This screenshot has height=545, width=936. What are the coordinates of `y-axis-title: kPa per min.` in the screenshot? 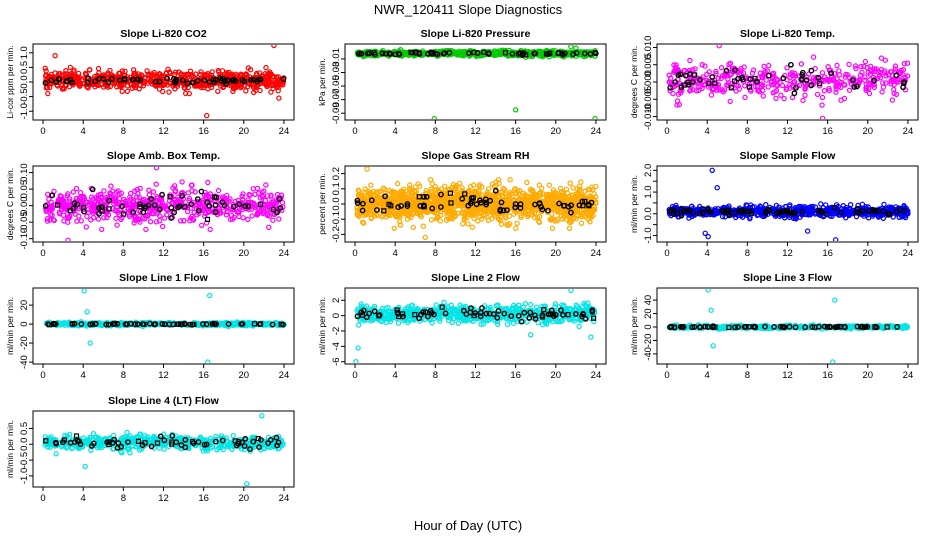 It's located at (322, 82).